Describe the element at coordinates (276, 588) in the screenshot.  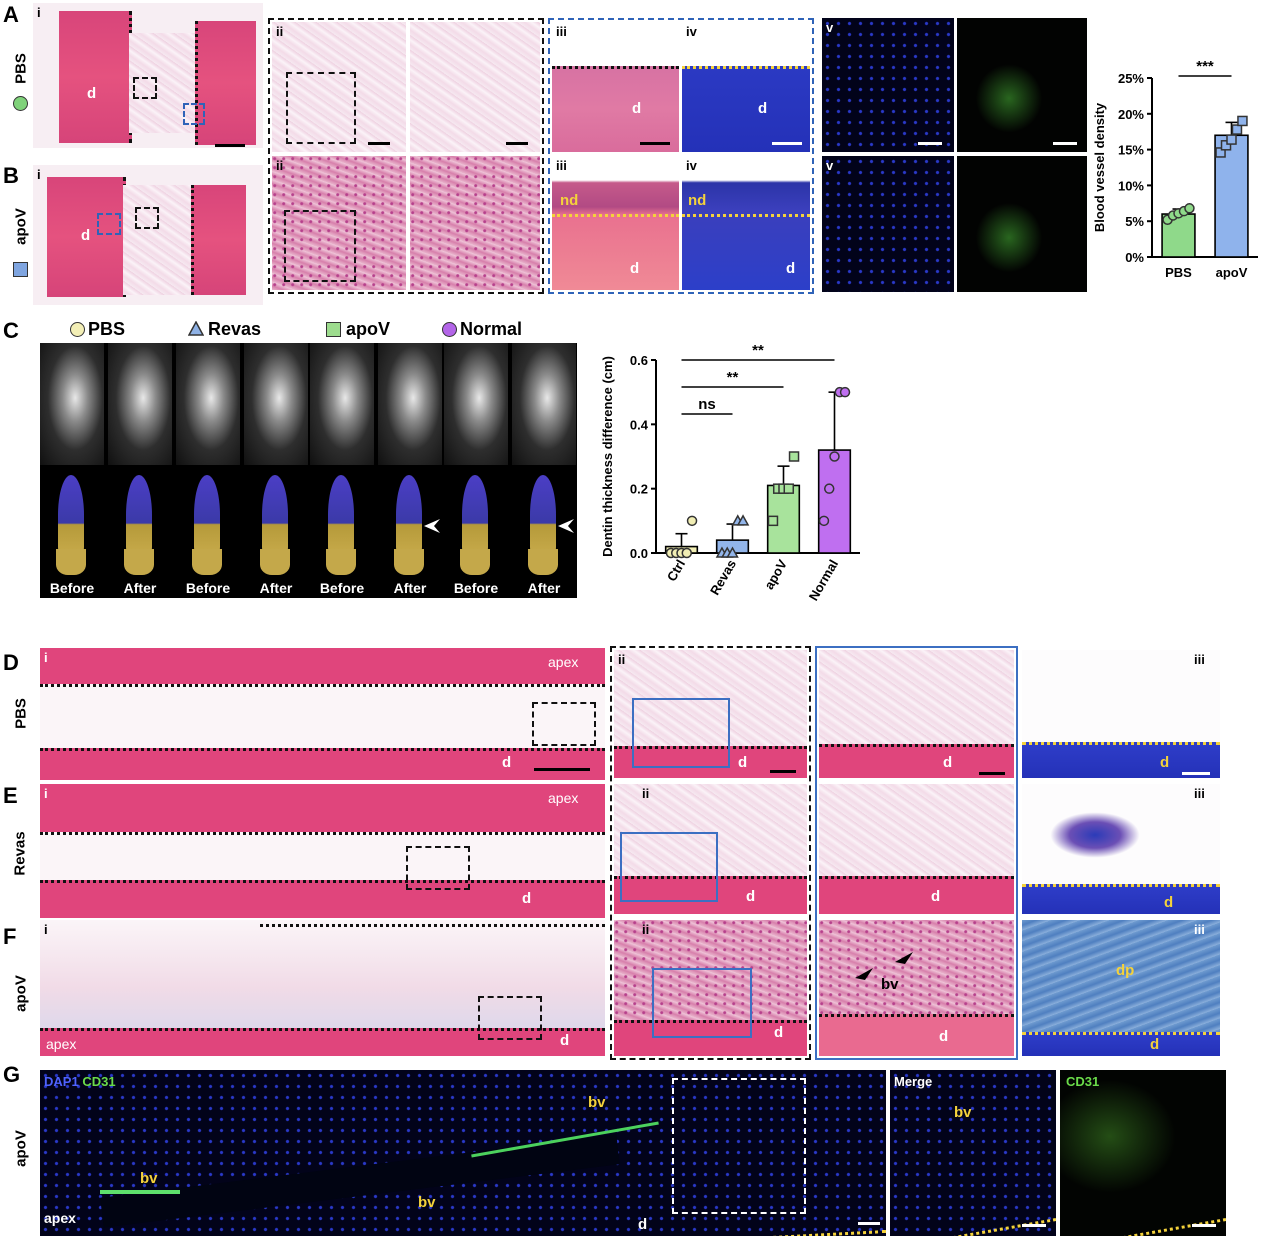
I see `after-label: After` at that location.